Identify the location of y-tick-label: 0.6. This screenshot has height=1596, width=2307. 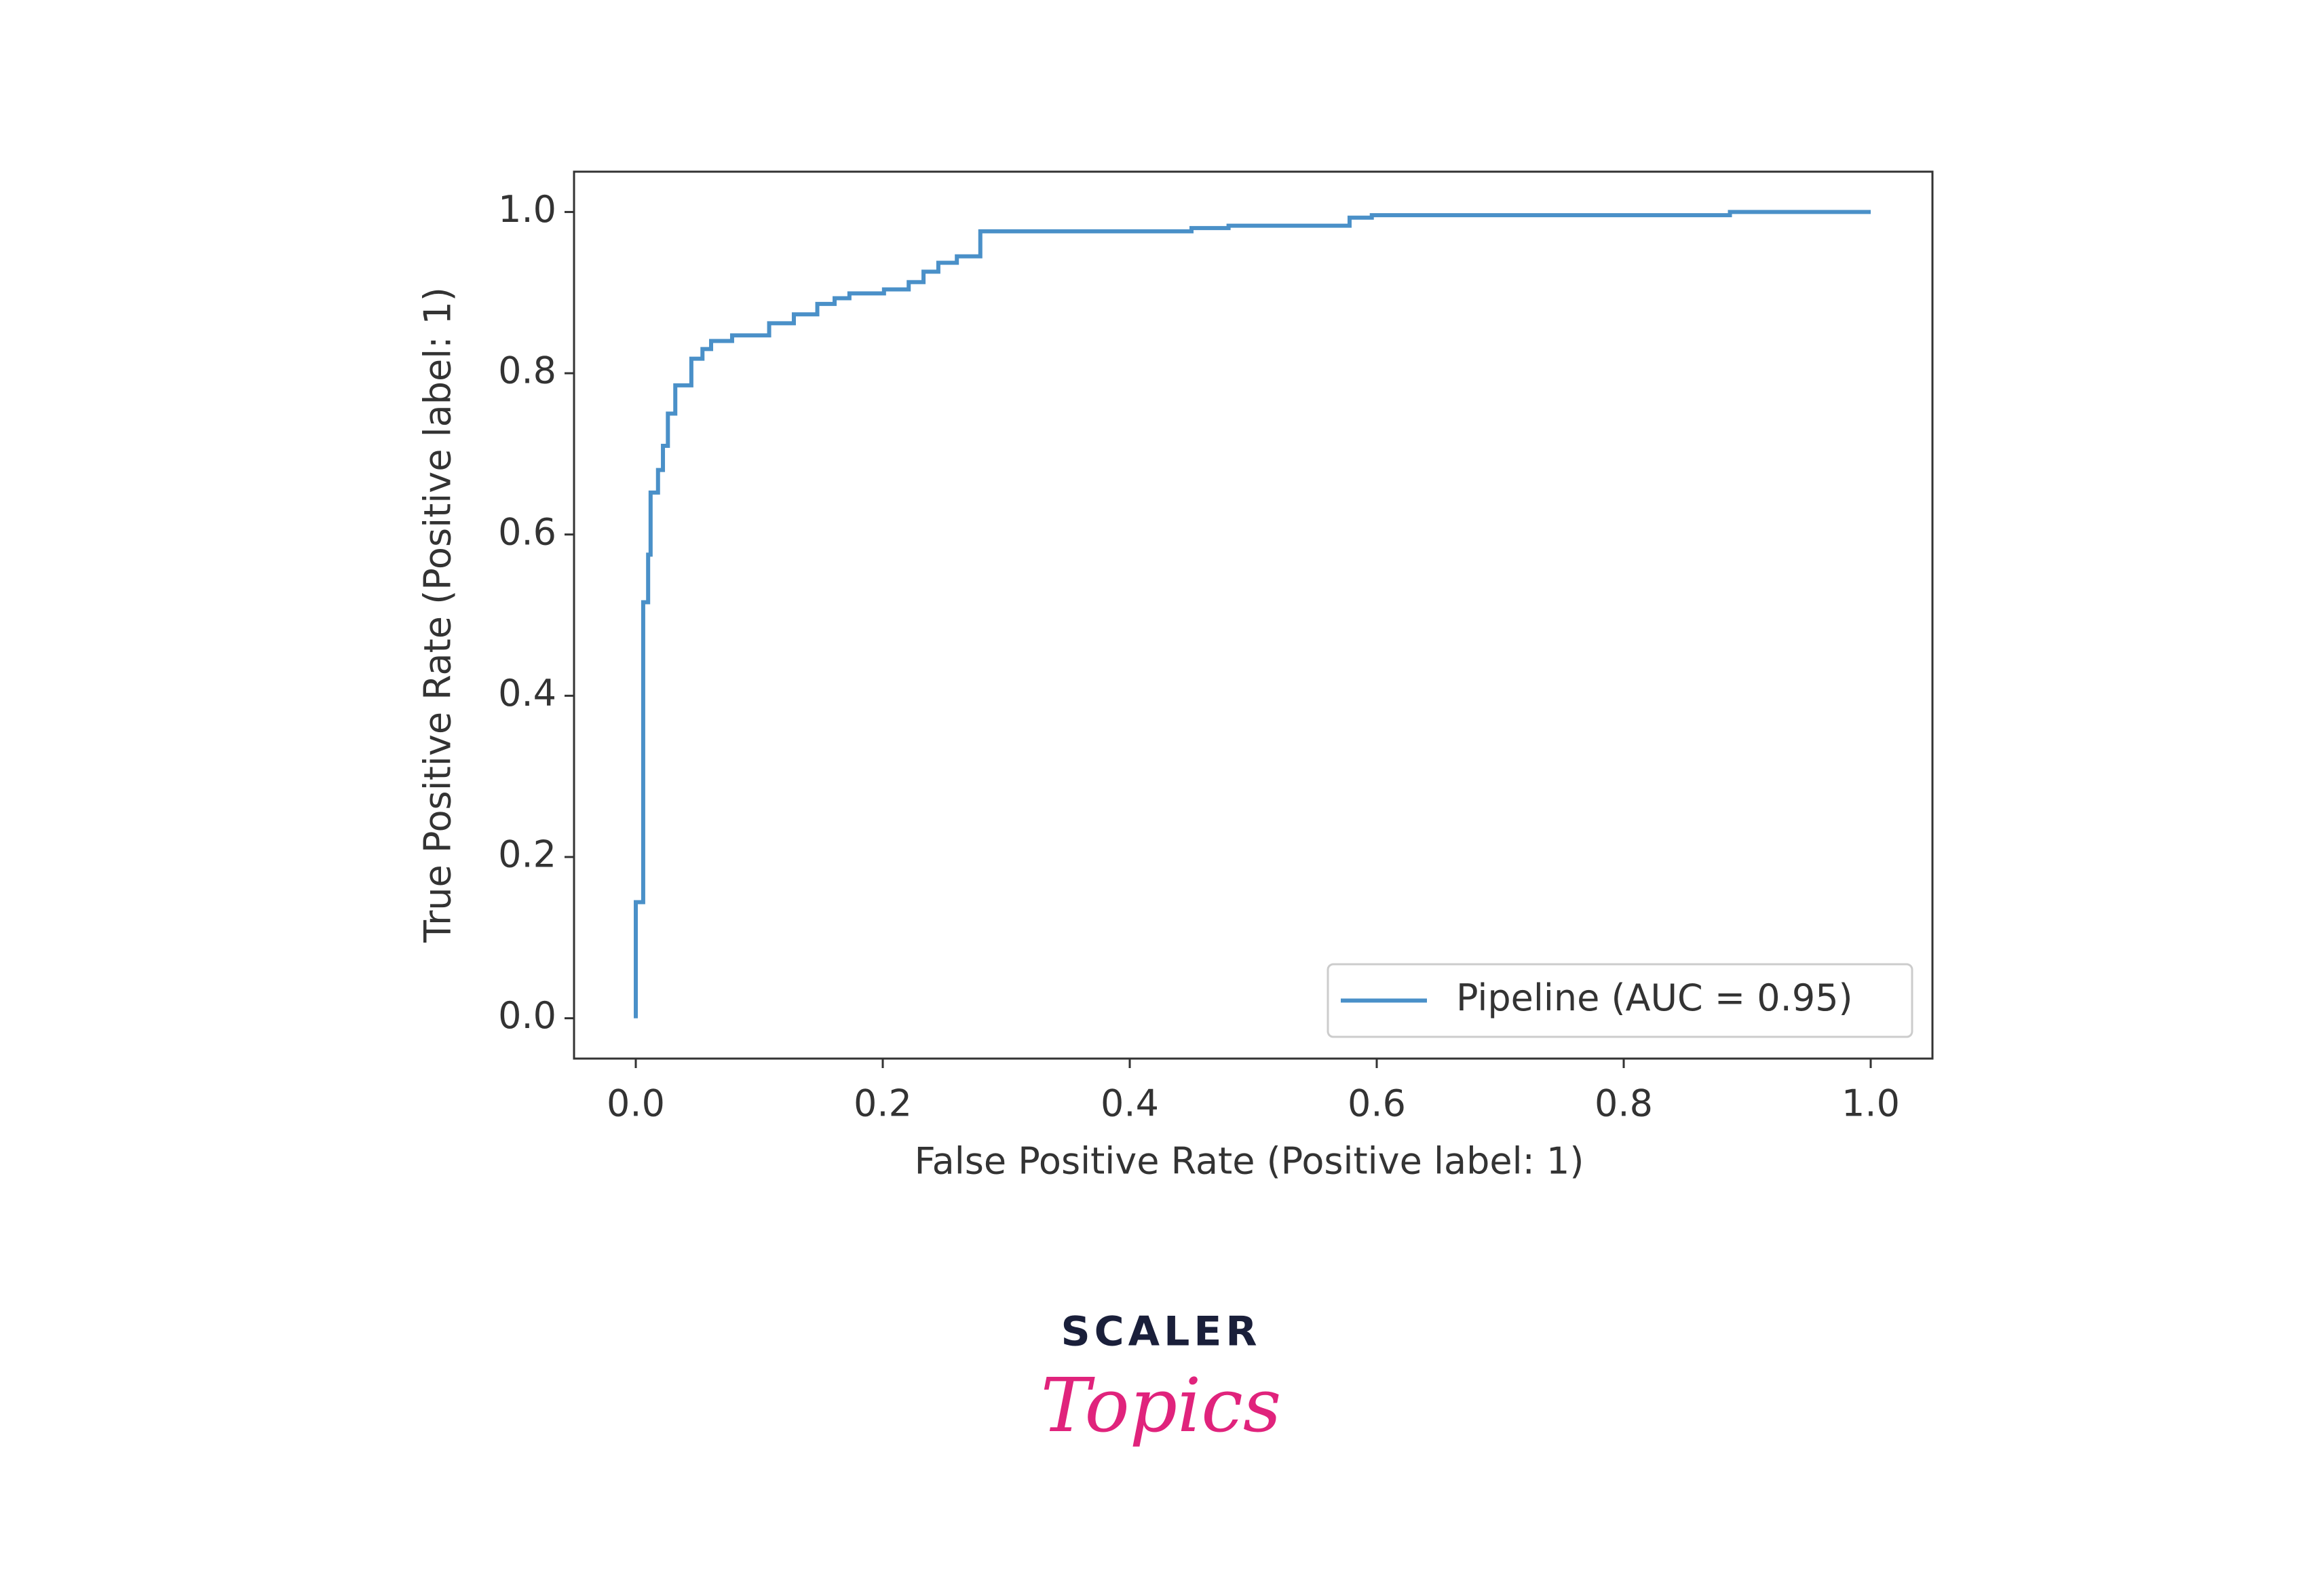
(527, 531).